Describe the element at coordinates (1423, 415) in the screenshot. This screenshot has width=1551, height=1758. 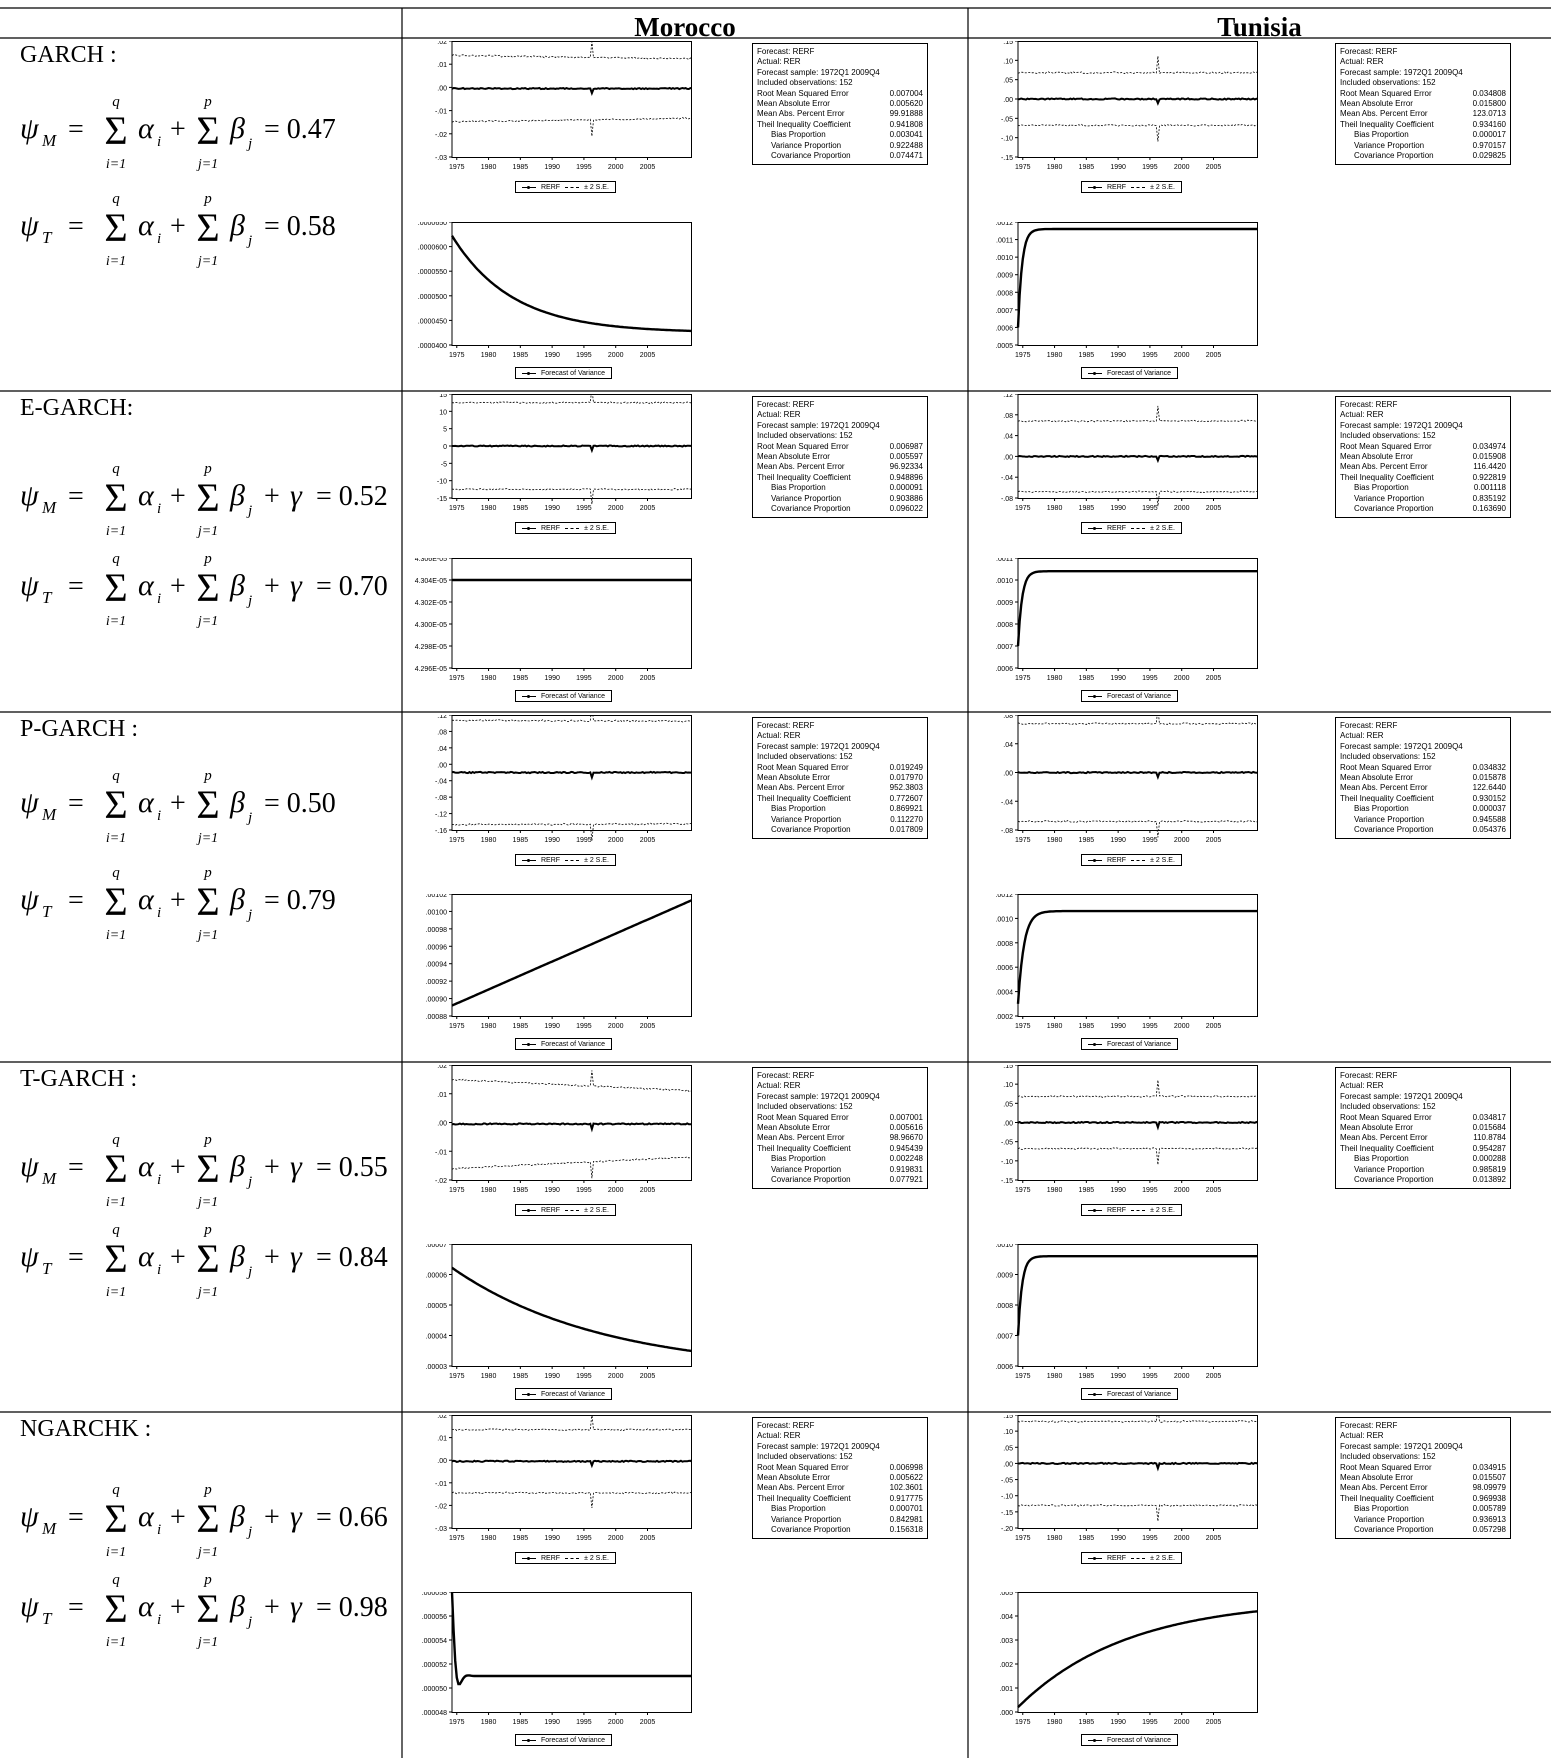
I see `stat-actual: Actual: RER` at that location.